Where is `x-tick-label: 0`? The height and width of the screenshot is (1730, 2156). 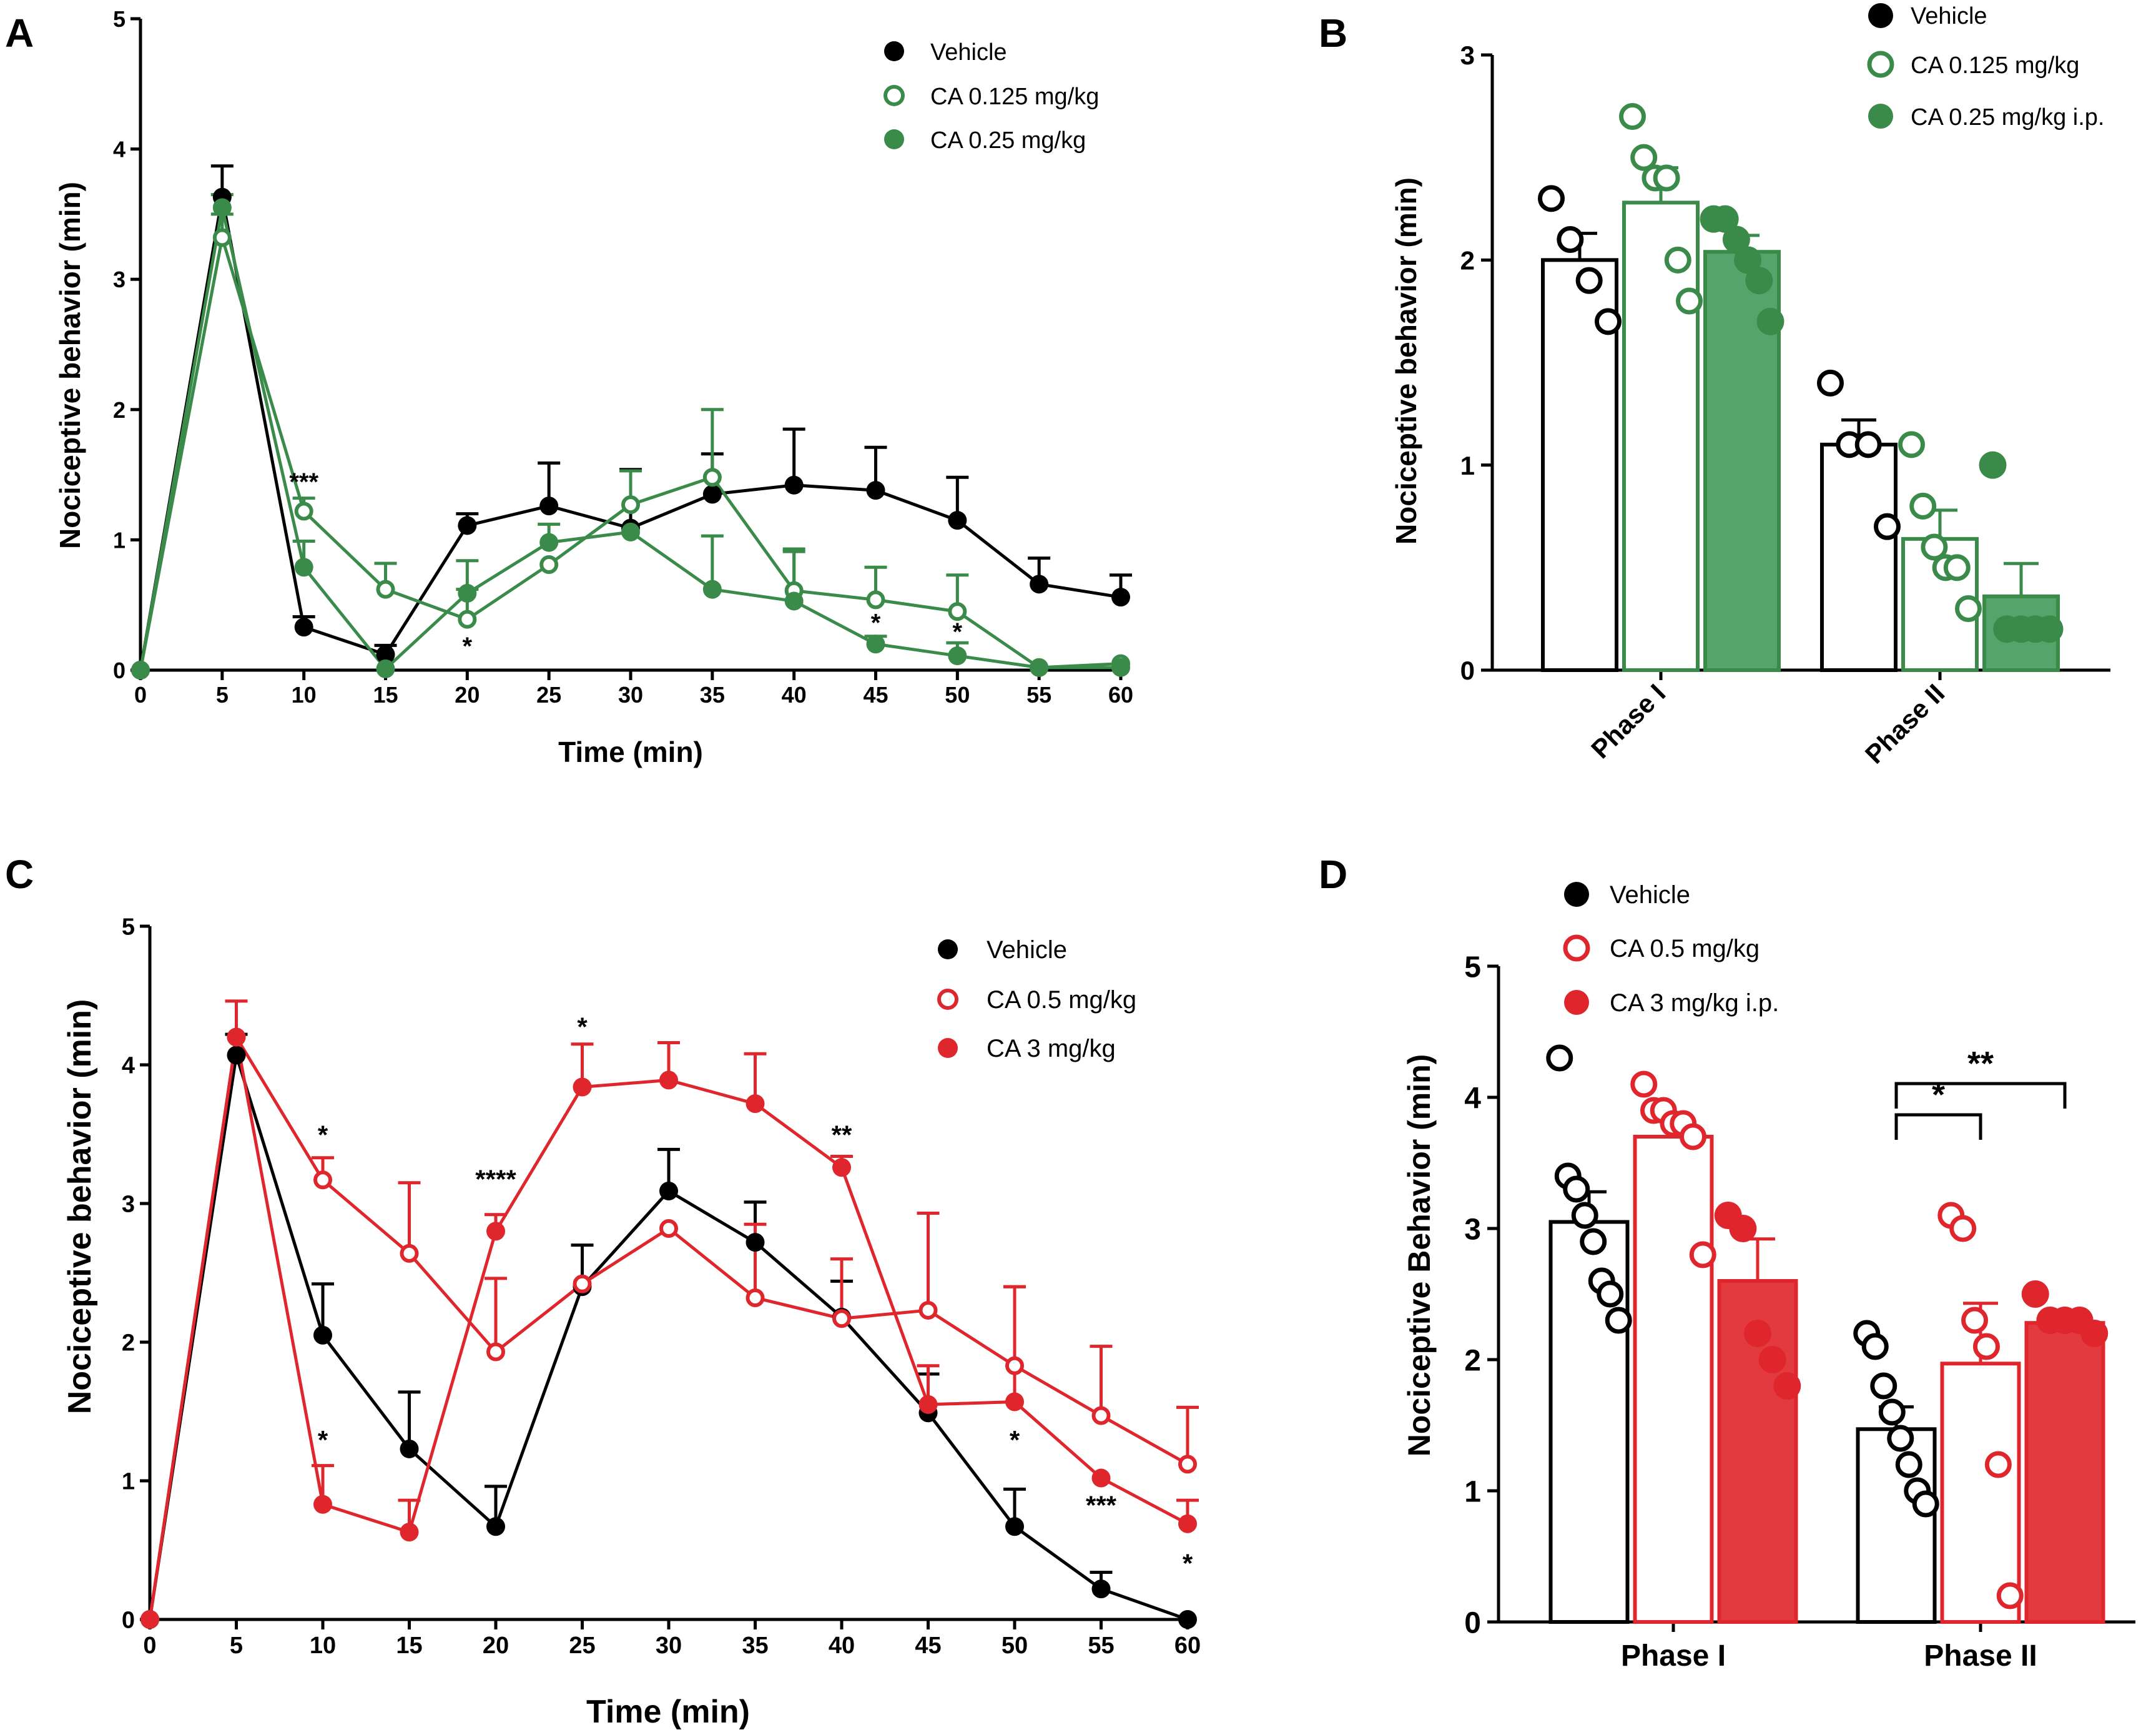
x-tick-label: 0 is located at coordinates (140, 695).